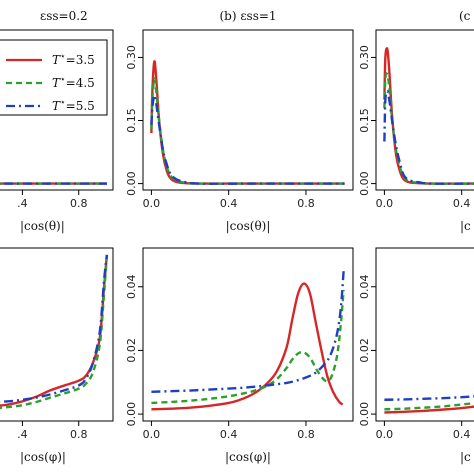  Describe the element at coordinates (465, 16) in the screenshot. I see `panel-title: (c` at that location.